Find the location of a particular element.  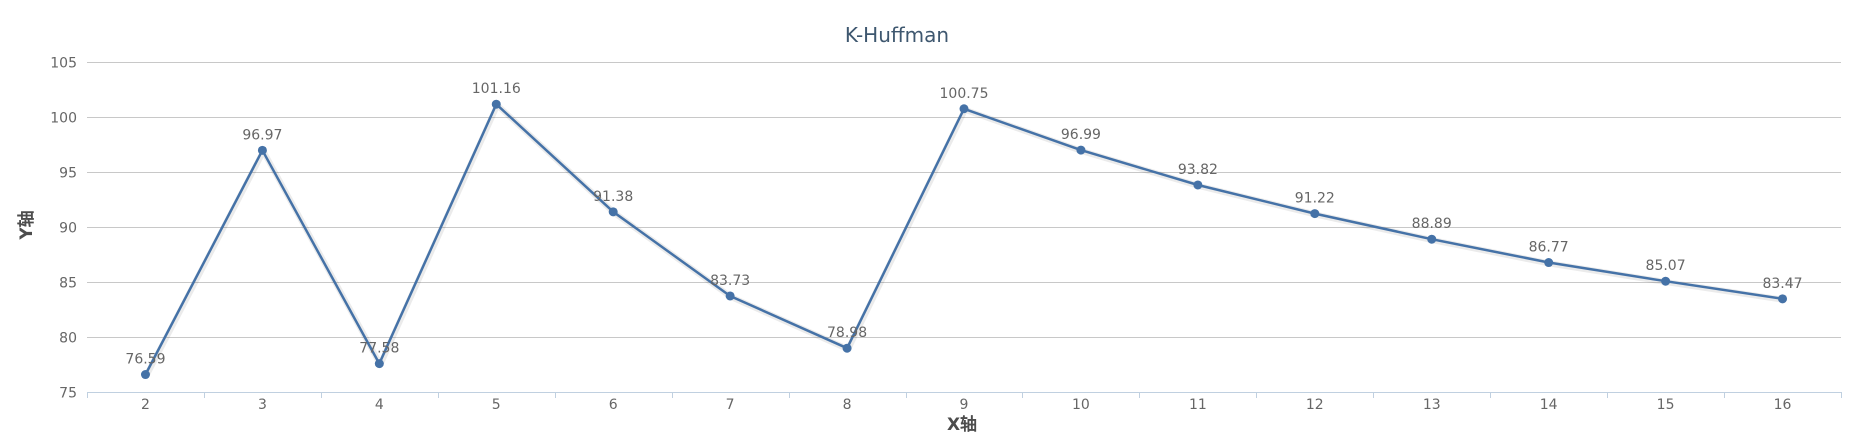

y-tick-label: 95 is located at coordinates (68, 174).